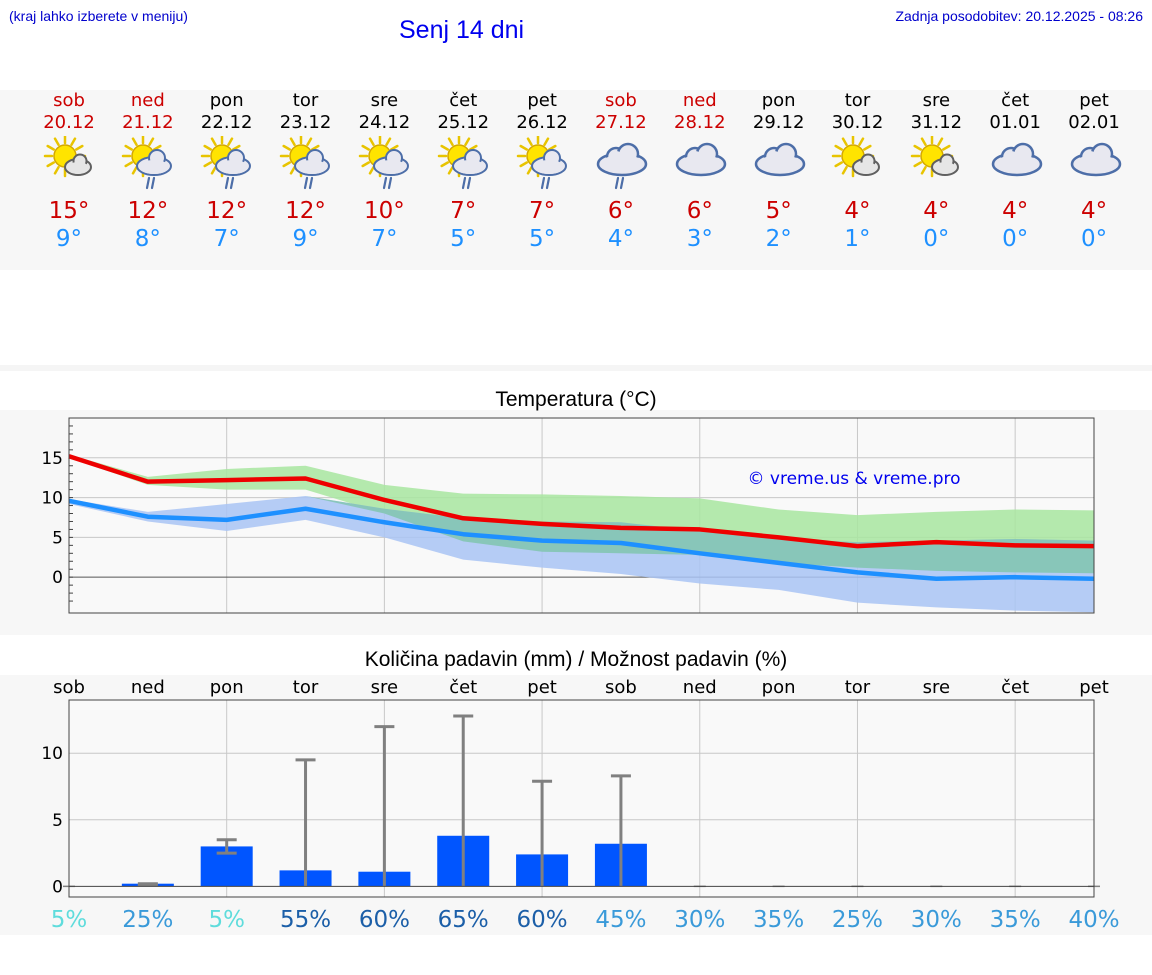 This screenshot has height=975, width=1152. Describe the element at coordinates (384, 687) in the screenshot. I see `x-category-label: sre` at that location.